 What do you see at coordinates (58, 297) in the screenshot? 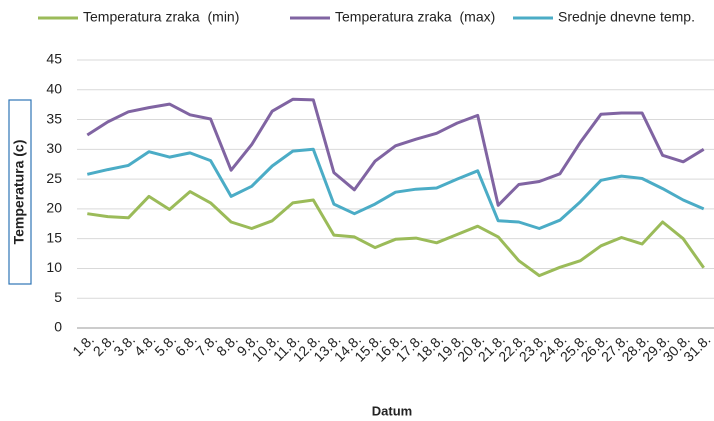
I see `y-tick-label: 5` at bounding box center [58, 297].